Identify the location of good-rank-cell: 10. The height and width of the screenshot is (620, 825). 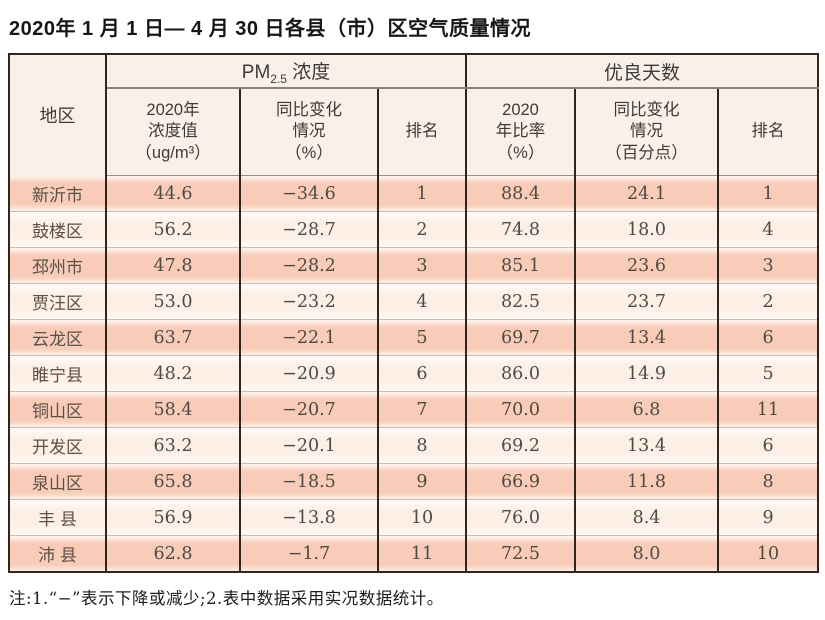
(768, 553).